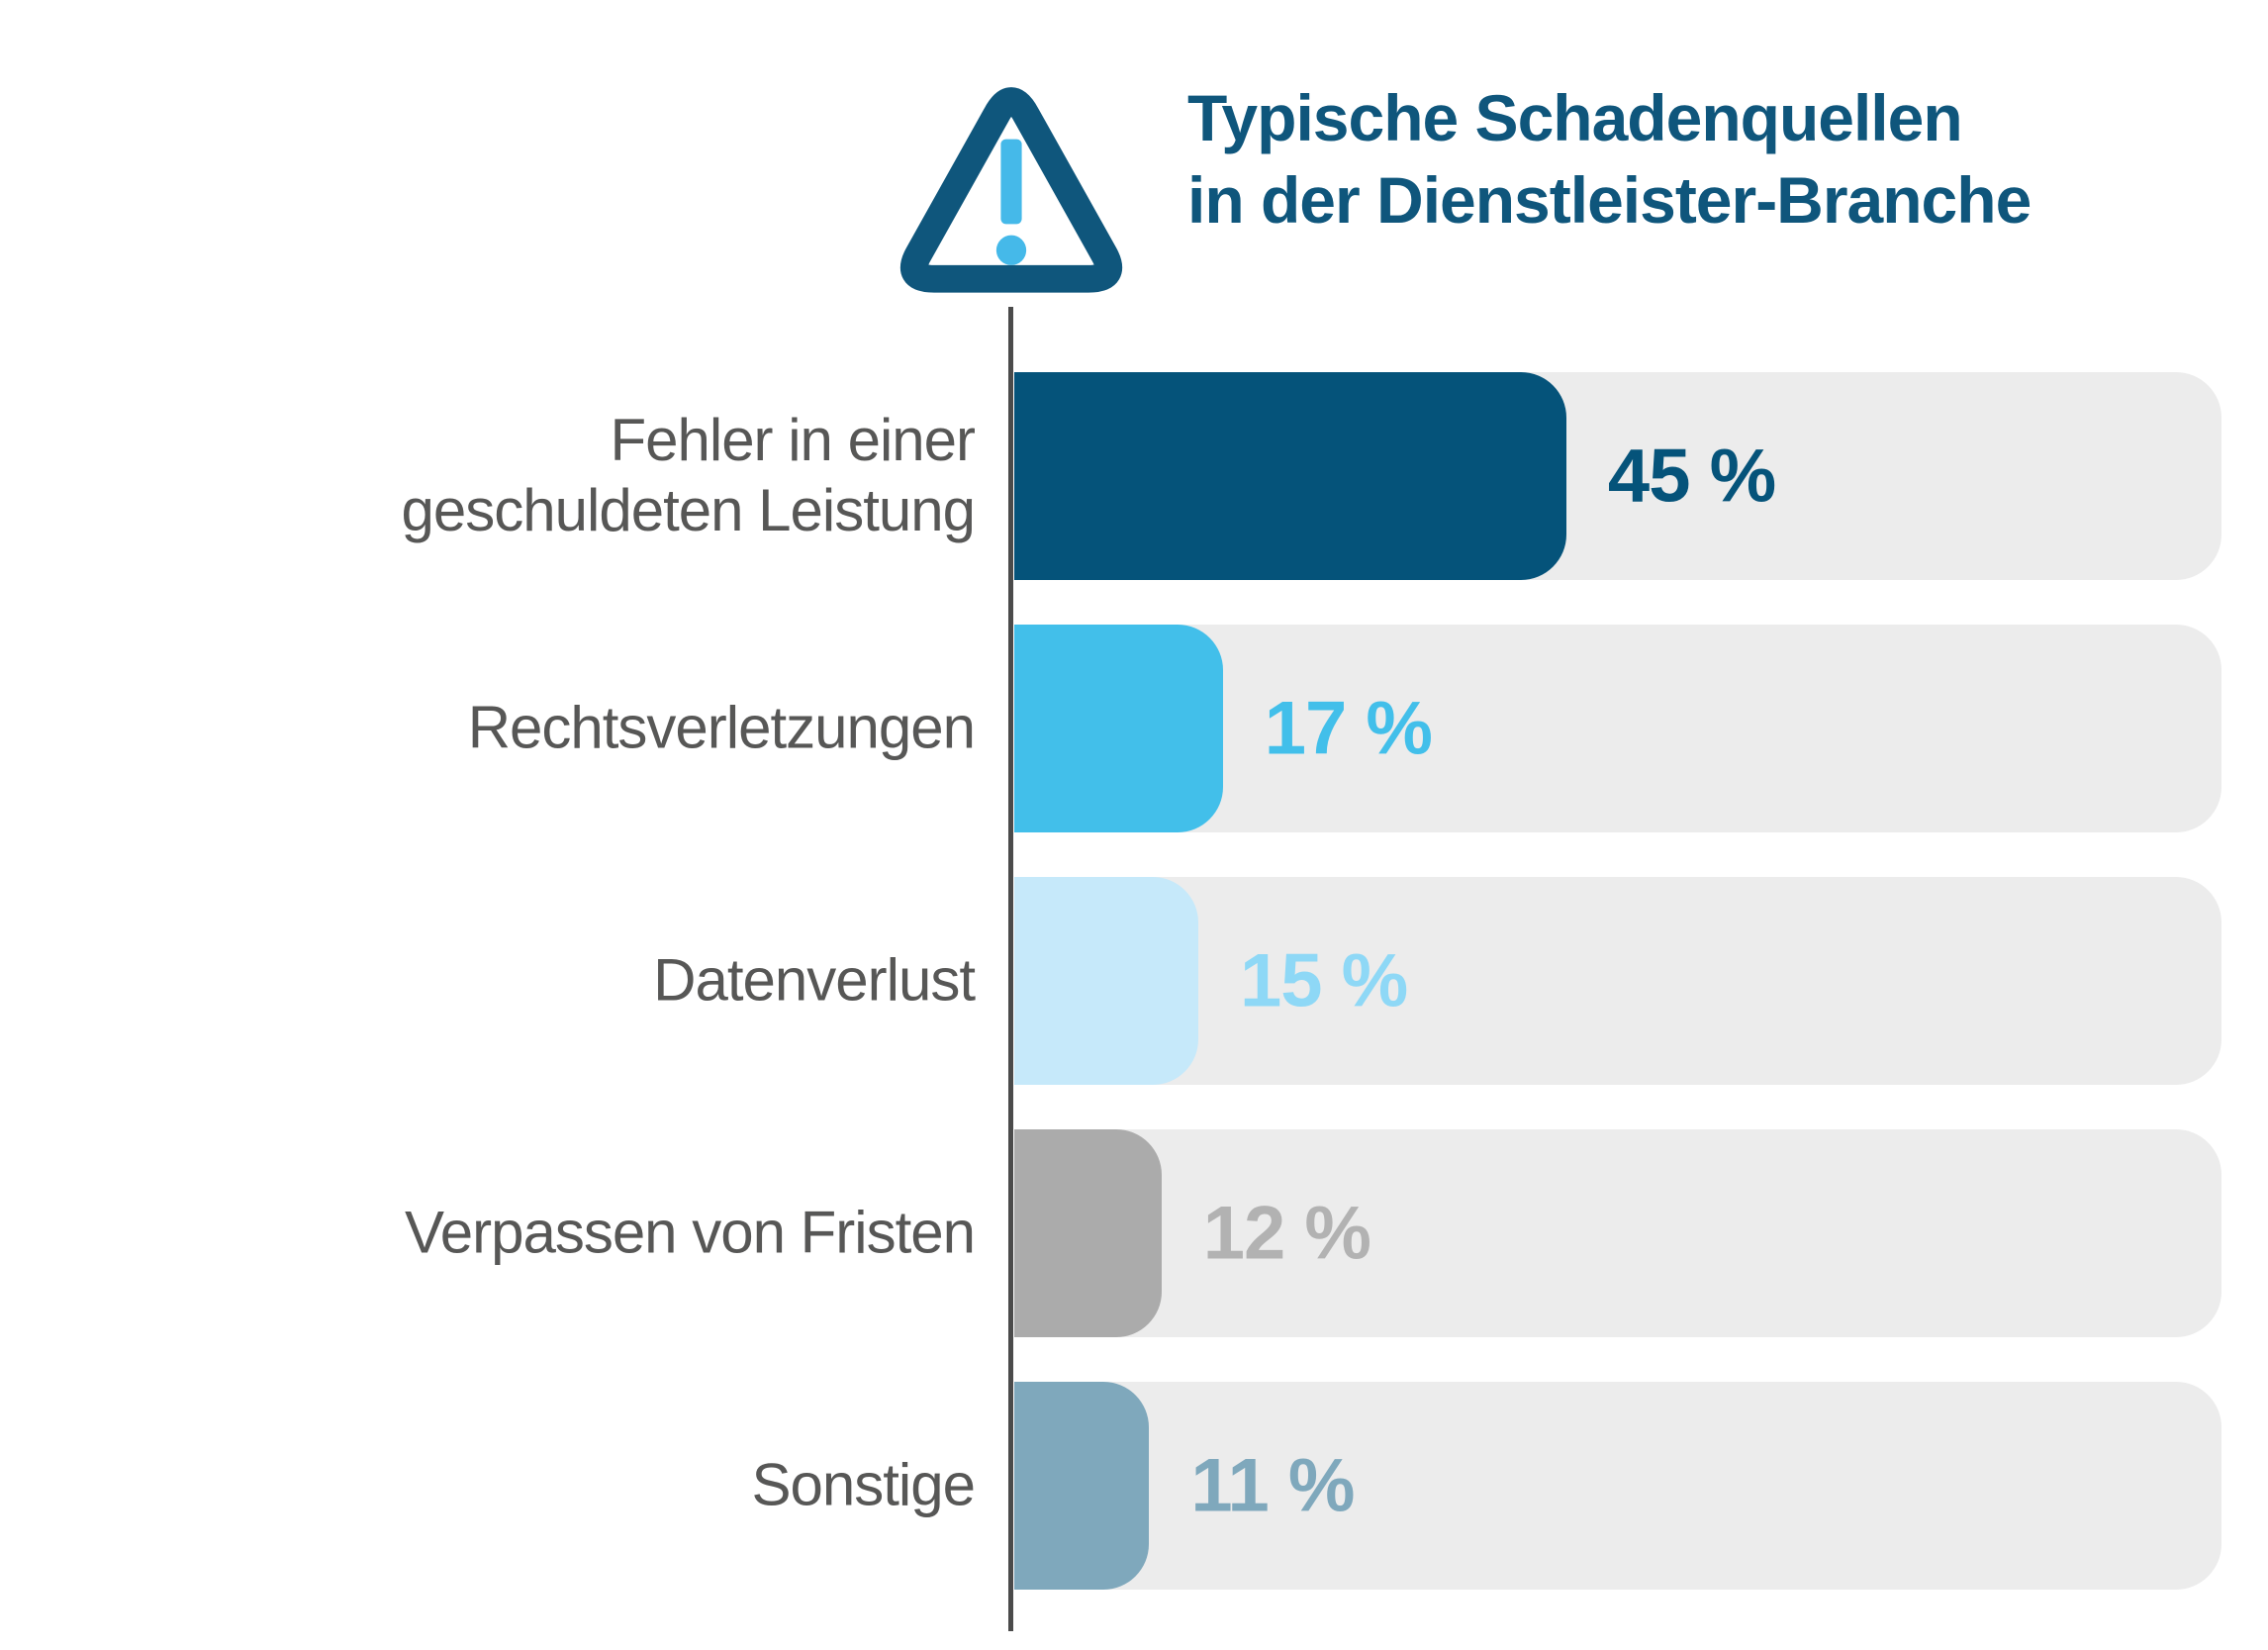 Image resolution: width=2268 pixels, height=1650 pixels. Describe the element at coordinates (1011, 190) in the screenshot. I see `warning-exclamation-triangle-icon` at that location.